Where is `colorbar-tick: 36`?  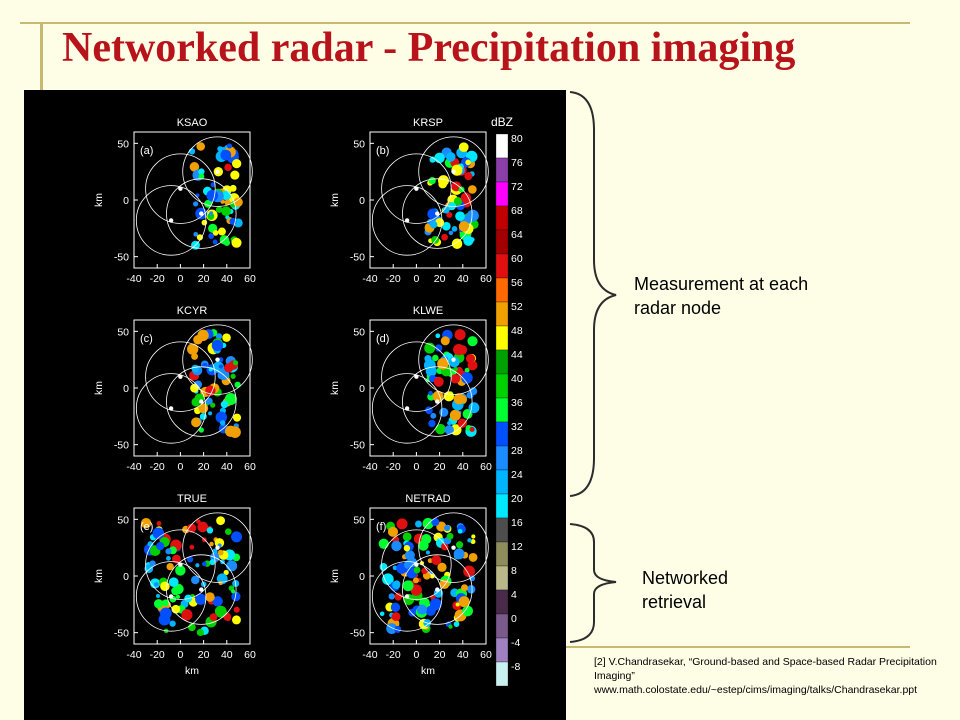 colorbar-tick: 36 is located at coordinates (517, 403).